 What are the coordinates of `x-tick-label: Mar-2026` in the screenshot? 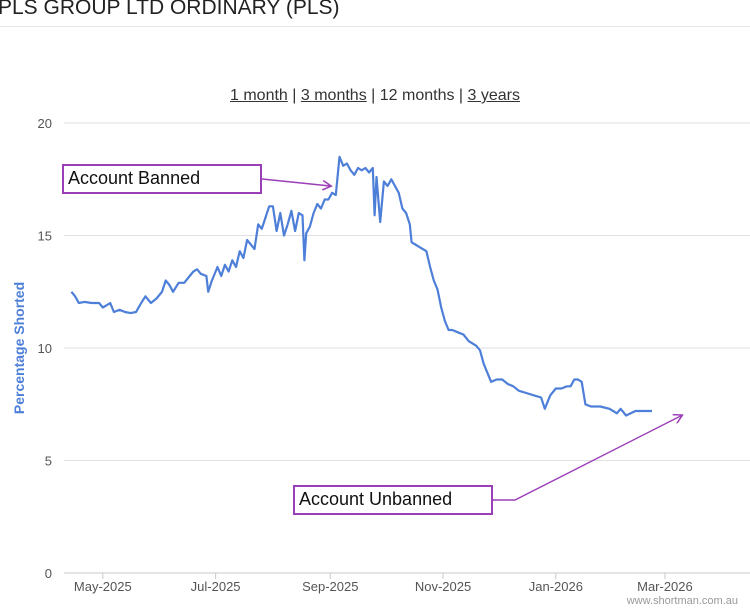 It's located at (665, 586).